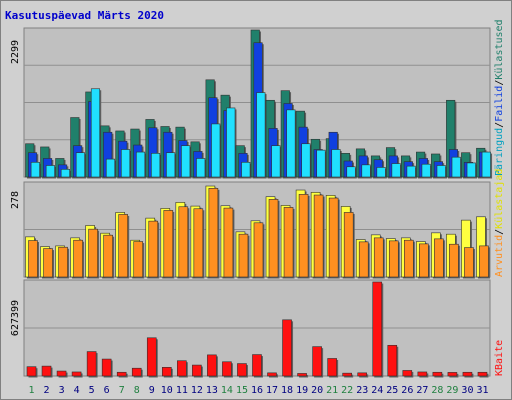 The height and width of the screenshot is (400, 512). What do you see at coordinates (216, 150) in the screenshot?
I see `bar-päringud-13` at bounding box center [216, 150].